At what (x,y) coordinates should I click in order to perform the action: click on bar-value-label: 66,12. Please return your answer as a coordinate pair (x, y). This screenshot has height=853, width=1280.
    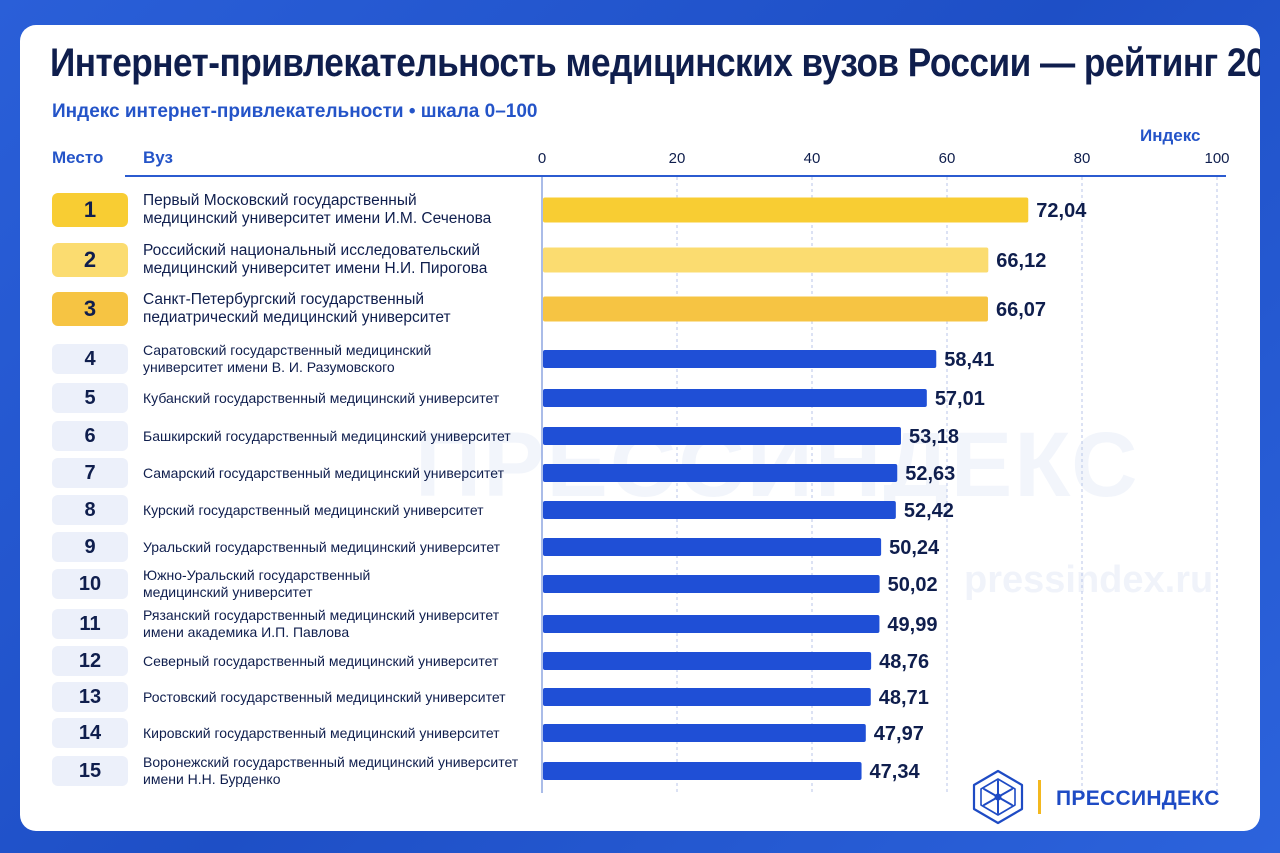
    Looking at the image, I should click on (1021, 261).